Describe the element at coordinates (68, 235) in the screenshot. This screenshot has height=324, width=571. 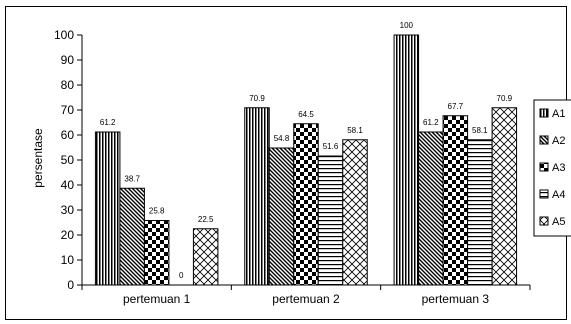
I see `y-tick-label: 20` at that location.